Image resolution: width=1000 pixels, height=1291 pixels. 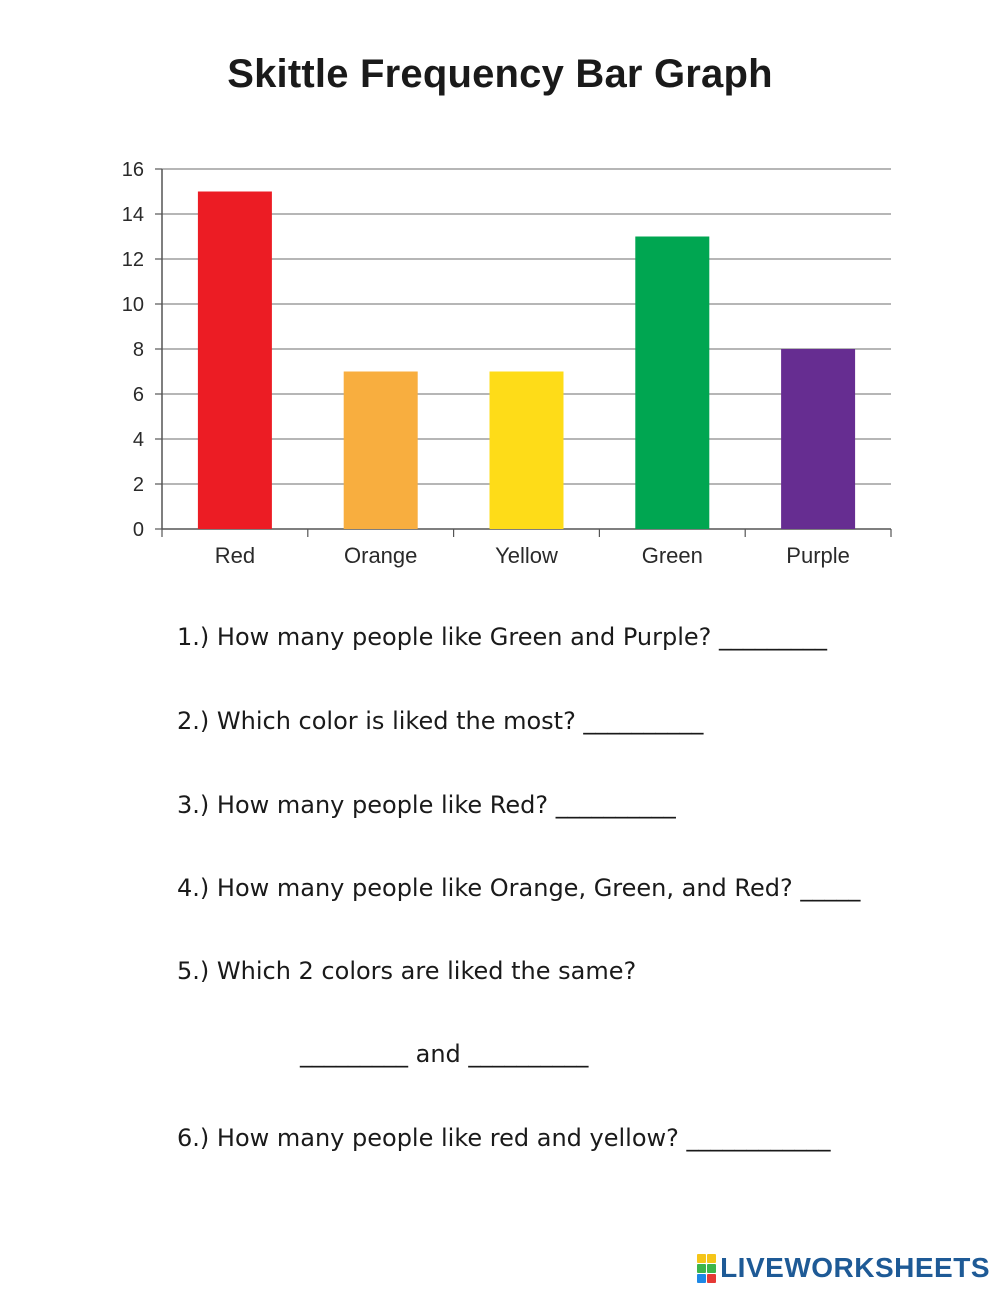 I want to click on y-tick-label: 12, so click(x=133, y=260).